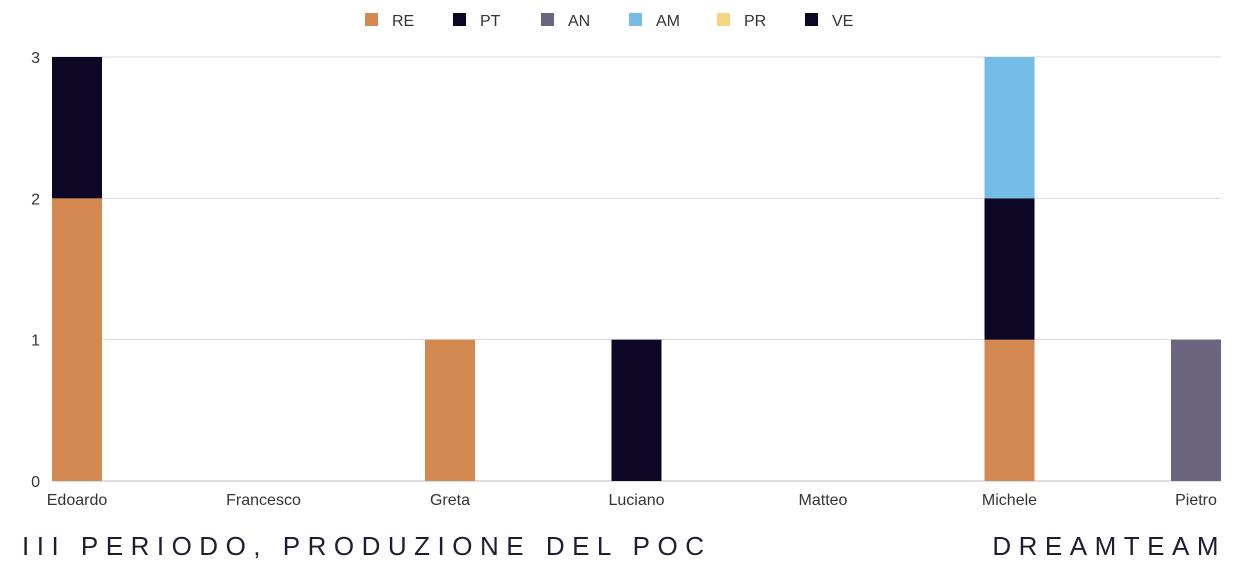 This screenshot has height=580, width=1250. I want to click on team-name: DREAMTEAM, so click(1109, 546).